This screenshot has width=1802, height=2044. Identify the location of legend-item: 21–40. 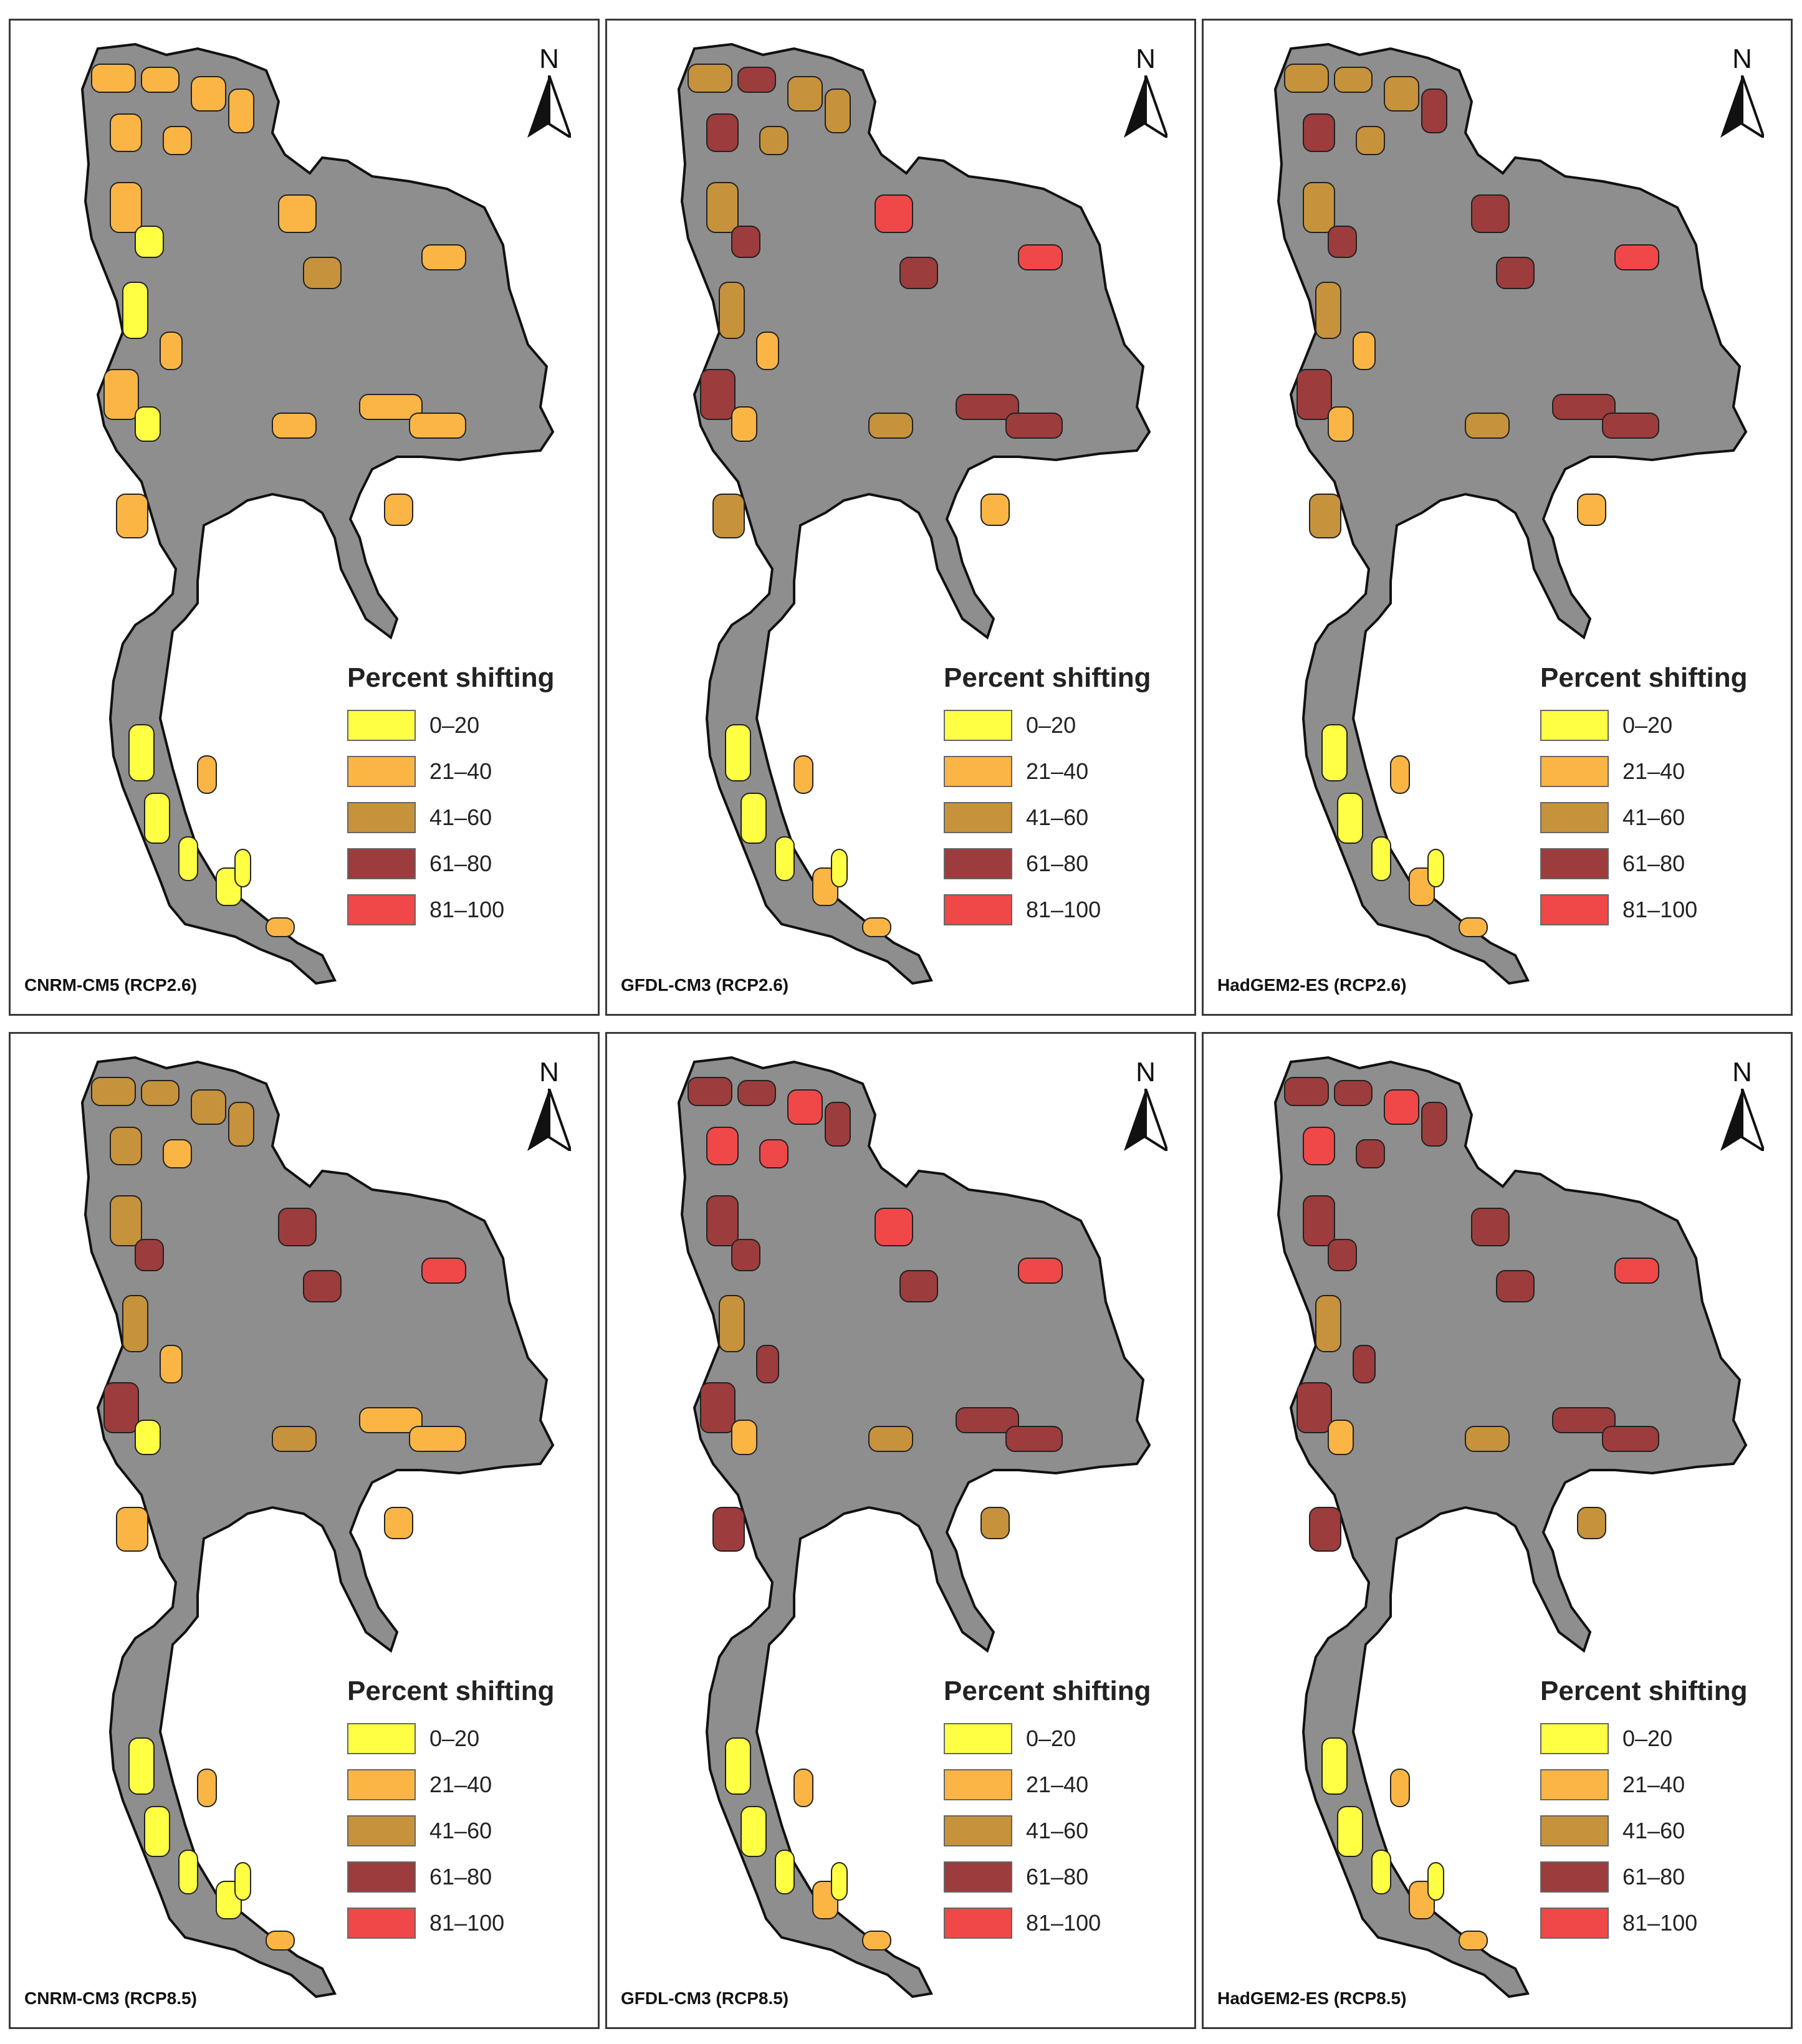
(1665, 771).